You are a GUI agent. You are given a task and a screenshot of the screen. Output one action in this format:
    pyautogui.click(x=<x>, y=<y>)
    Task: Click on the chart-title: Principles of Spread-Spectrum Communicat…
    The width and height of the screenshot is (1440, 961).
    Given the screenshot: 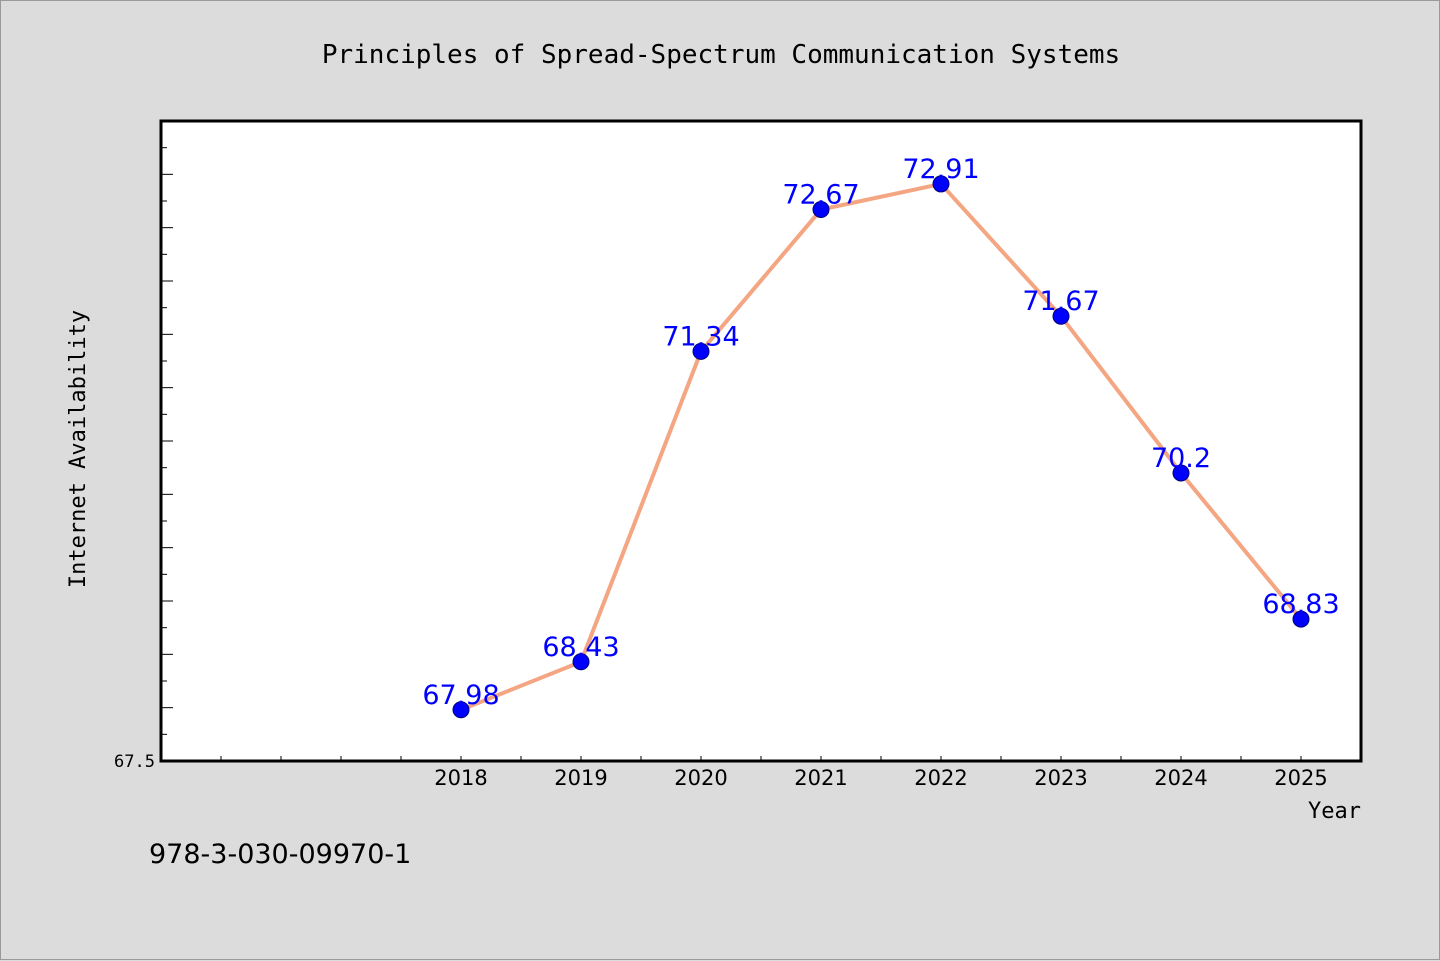 What is the action you would take?
    pyautogui.click(x=721, y=55)
    